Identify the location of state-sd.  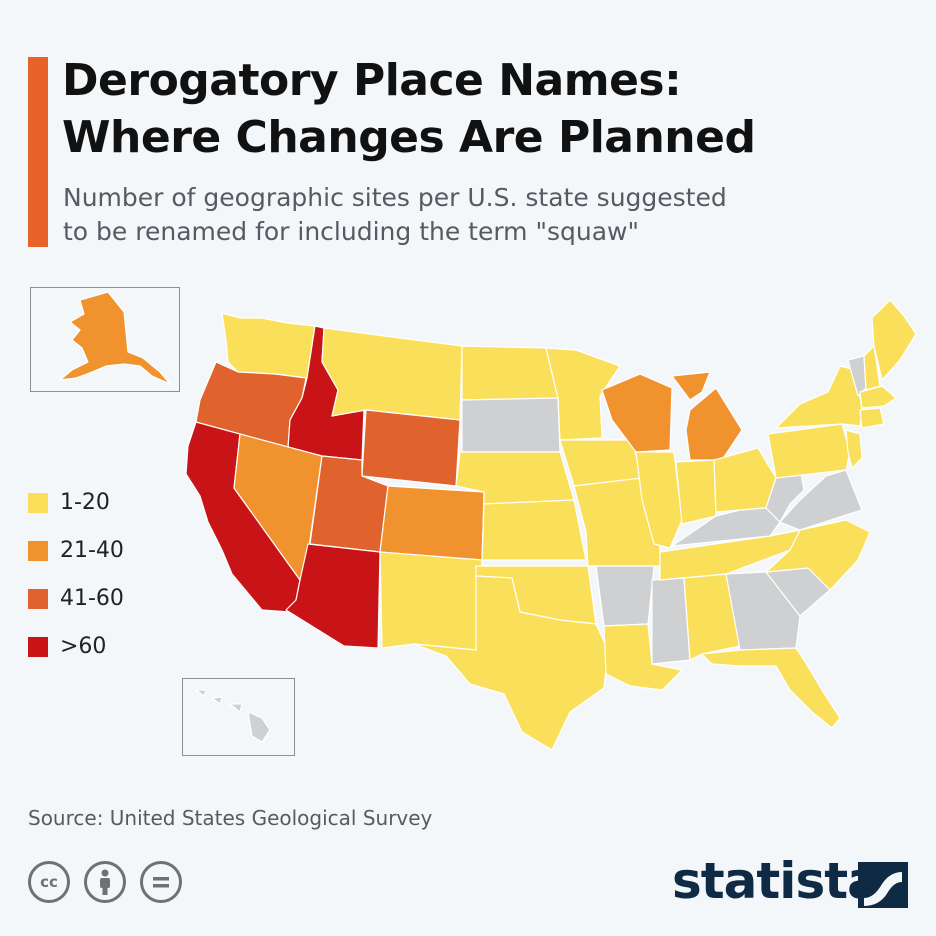
(511, 425).